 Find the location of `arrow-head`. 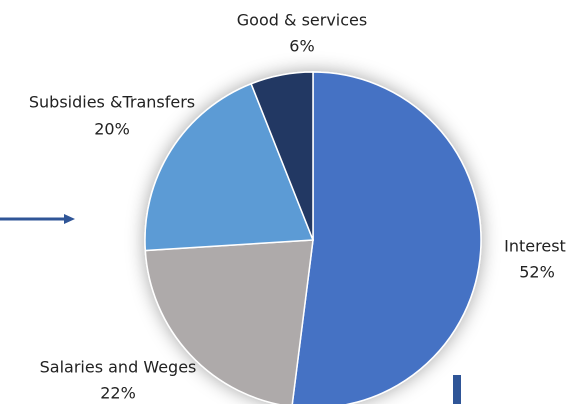

arrow-head is located at coordinates (69, 219).